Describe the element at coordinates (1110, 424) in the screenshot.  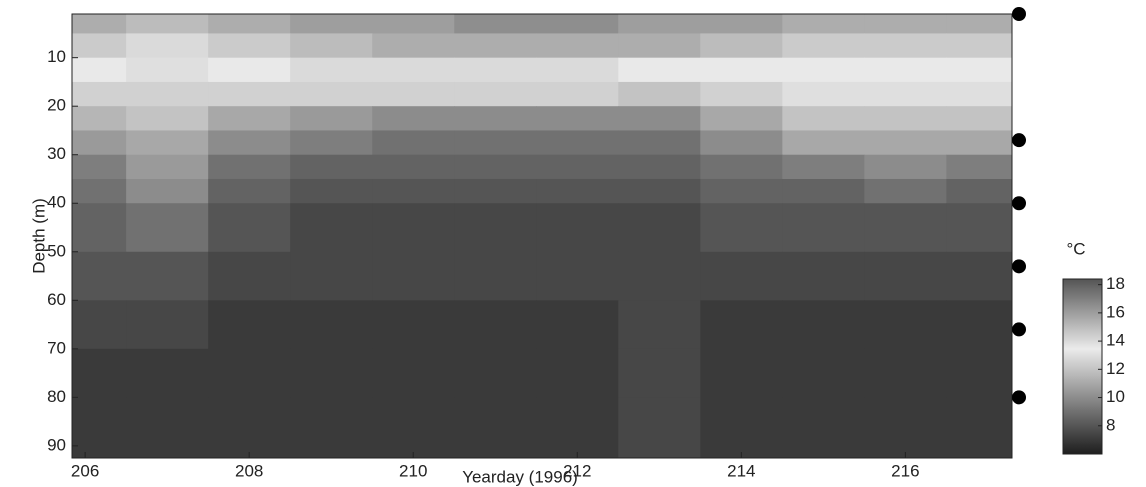
I see `colorbar-tick-label: 8` at that location.